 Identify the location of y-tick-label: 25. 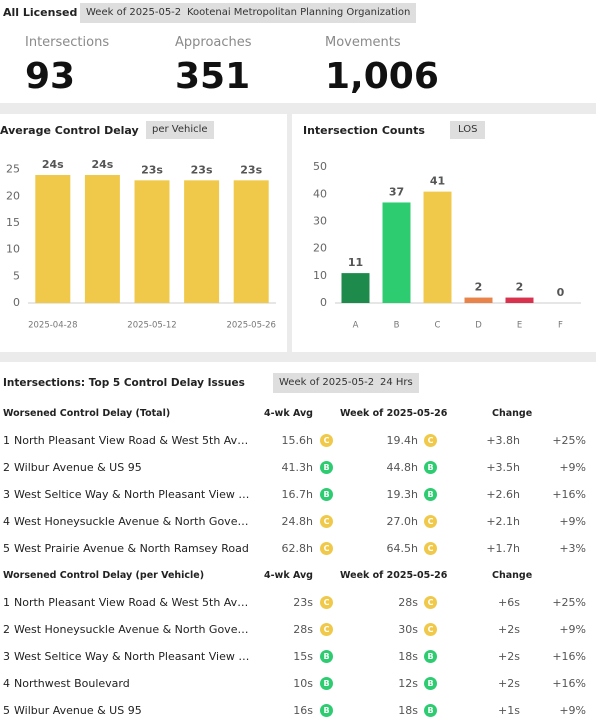
(13, 169).